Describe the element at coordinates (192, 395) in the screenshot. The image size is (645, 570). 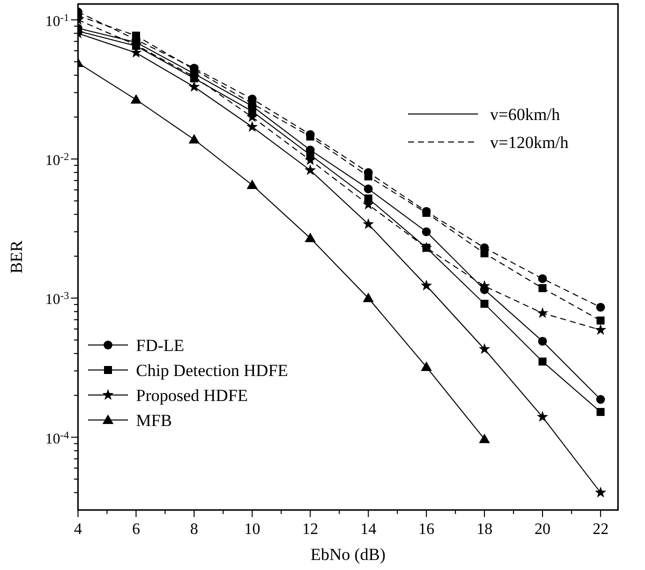
I see `legend-label: Proposed HDFE` at that location.